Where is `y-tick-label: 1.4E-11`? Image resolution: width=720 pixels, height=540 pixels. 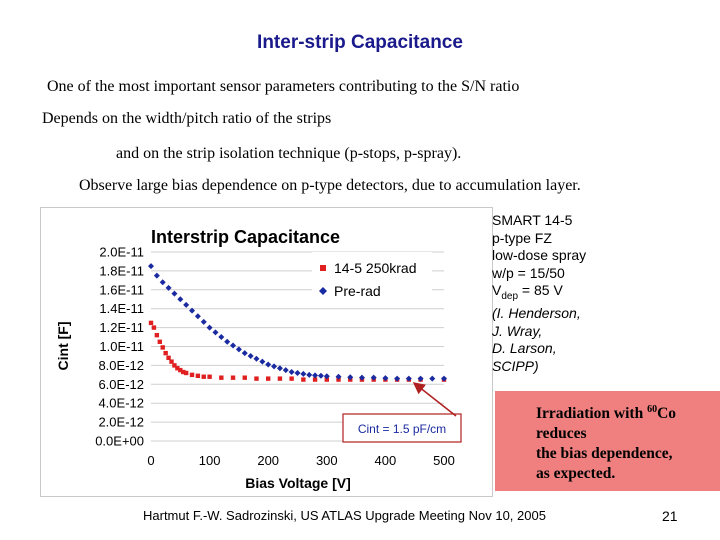 y-tick-label: 1.4E-11 is located at coordinates (121, 308).